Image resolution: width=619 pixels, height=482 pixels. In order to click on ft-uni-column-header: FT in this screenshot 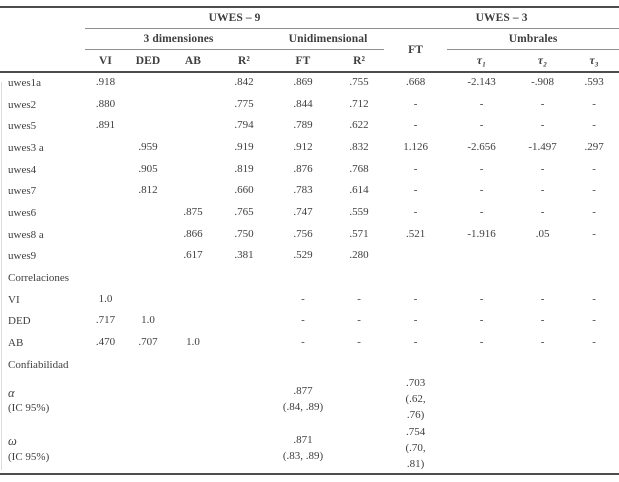, I will do `click(303, 60)`.